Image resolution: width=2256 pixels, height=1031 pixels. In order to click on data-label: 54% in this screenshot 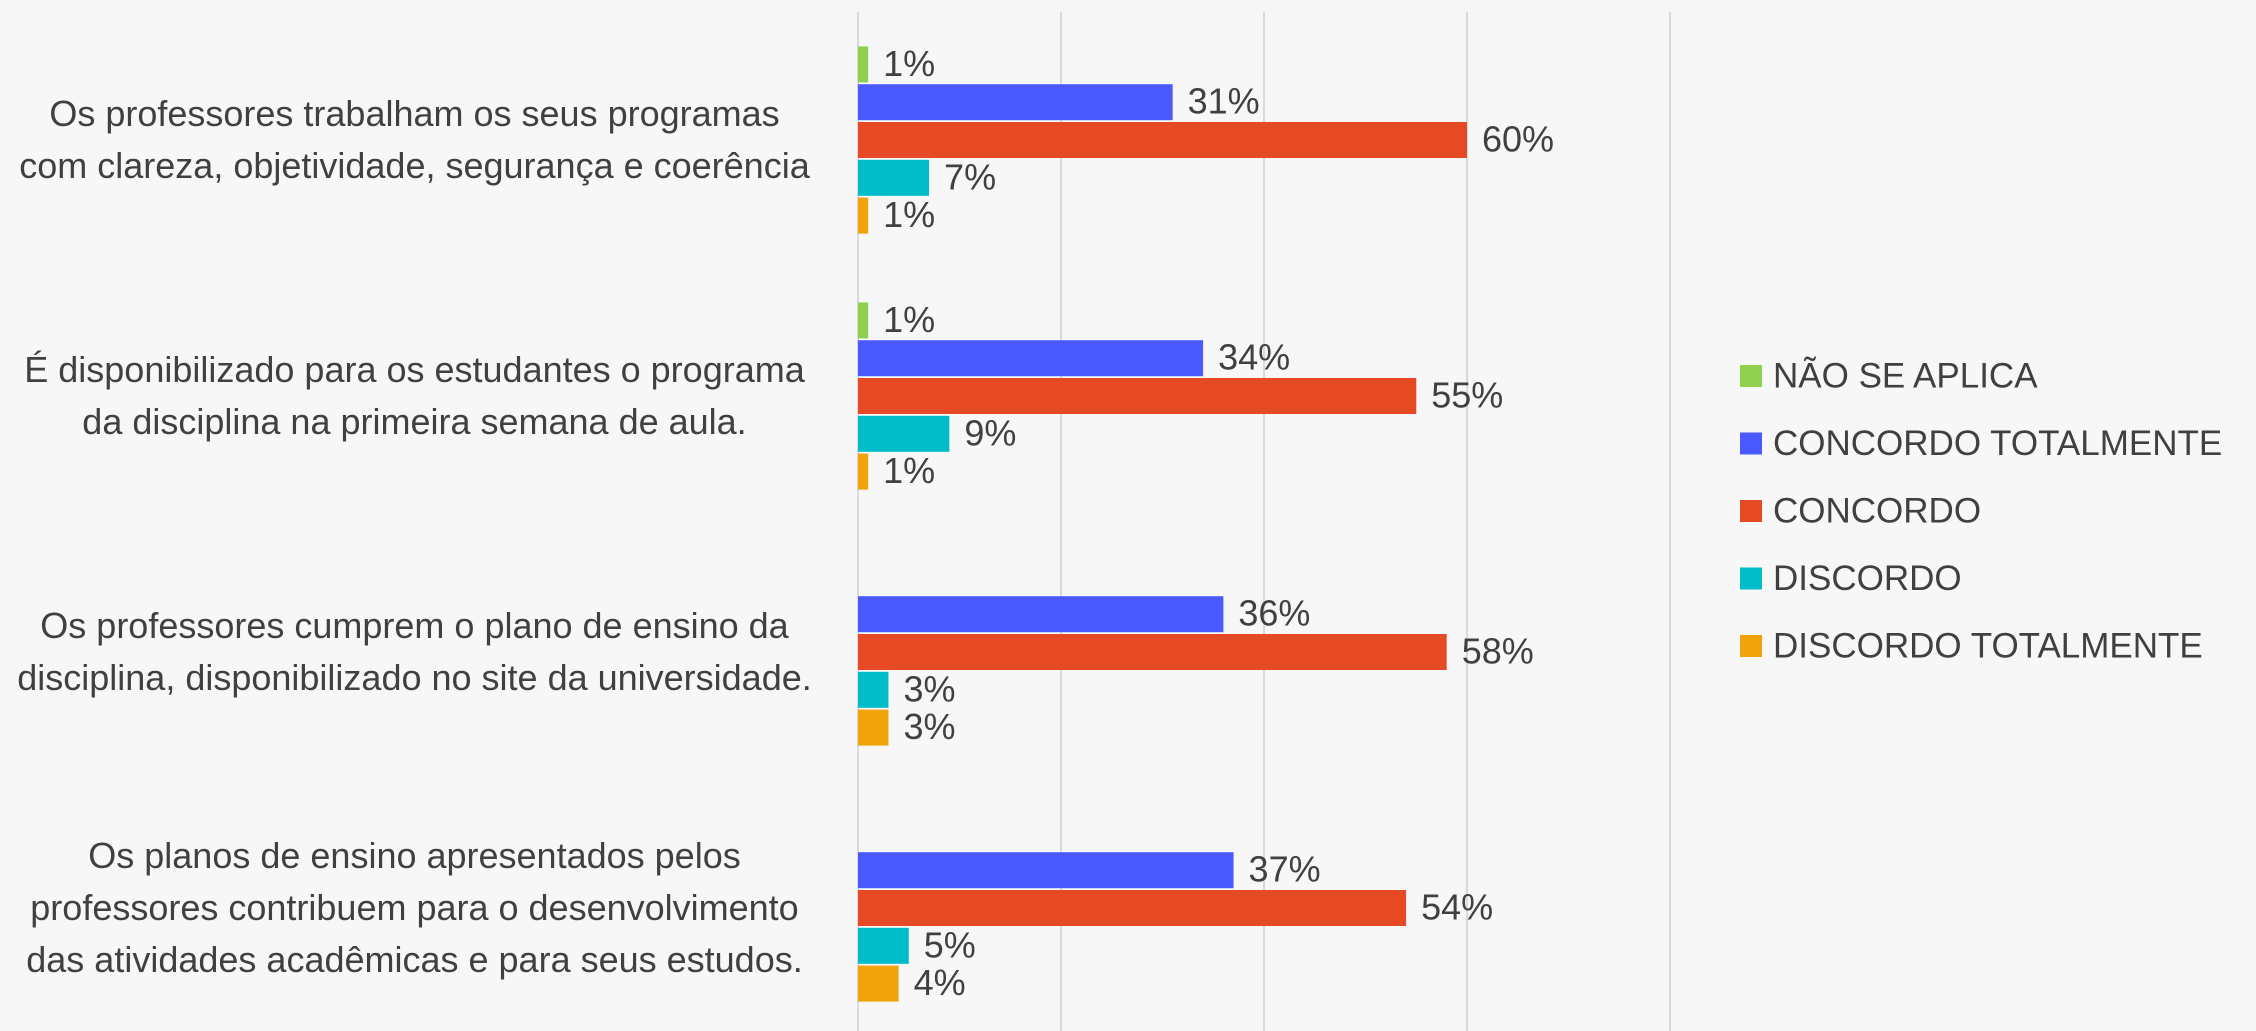, I will do `click(1457, 907)`.